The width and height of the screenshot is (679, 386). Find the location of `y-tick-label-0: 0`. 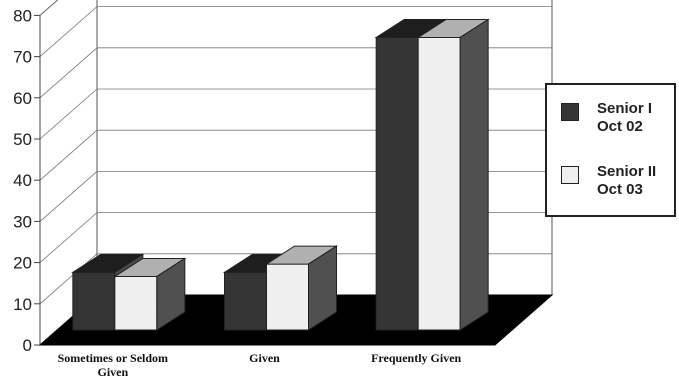

y-tick-label-0: 0 is located at coordinates (27, 345).